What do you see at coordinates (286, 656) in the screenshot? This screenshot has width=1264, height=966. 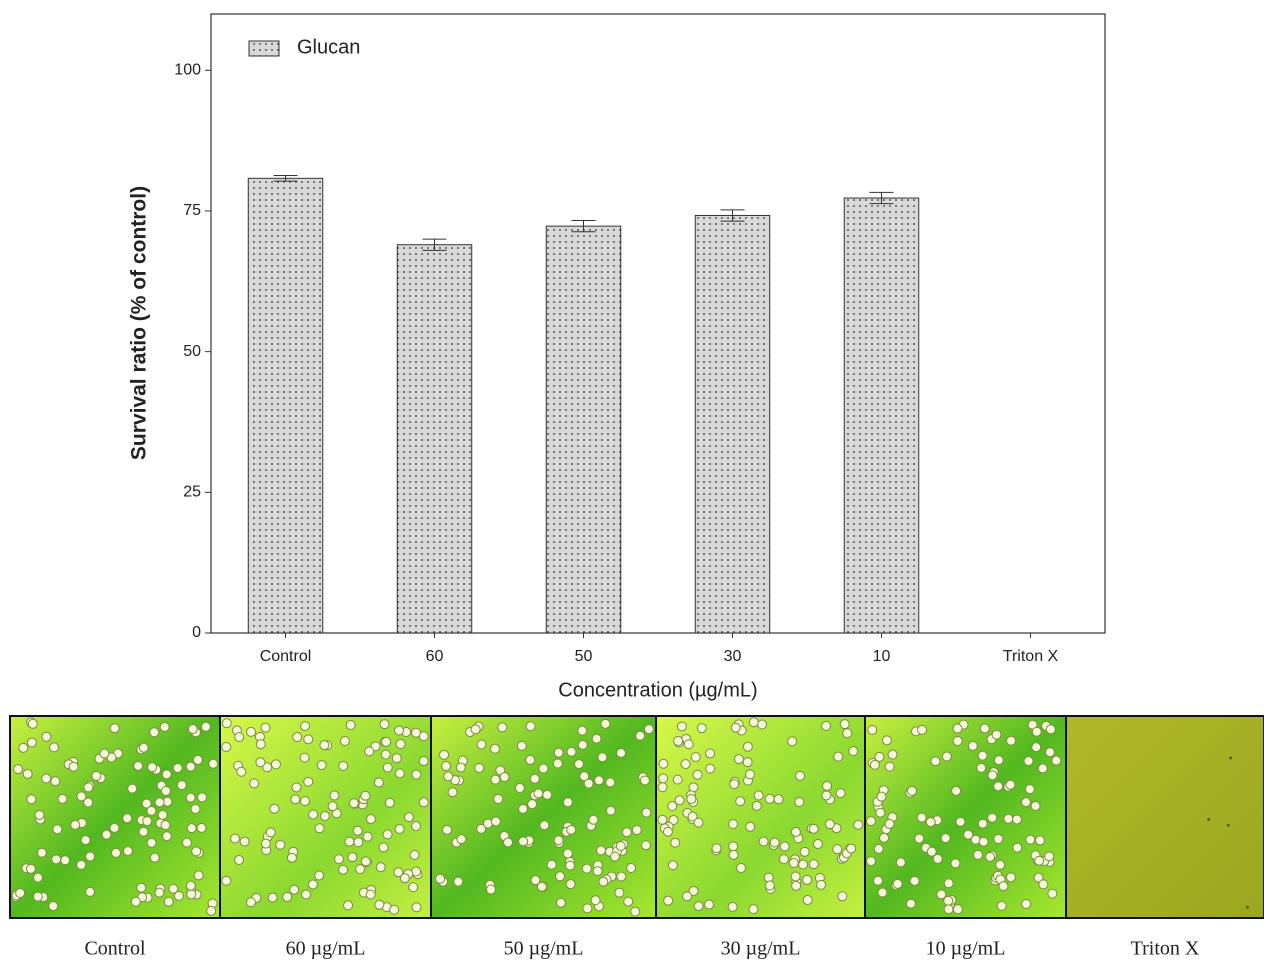 I see `x-tick-label: Control` at bounding box center [286, 656].